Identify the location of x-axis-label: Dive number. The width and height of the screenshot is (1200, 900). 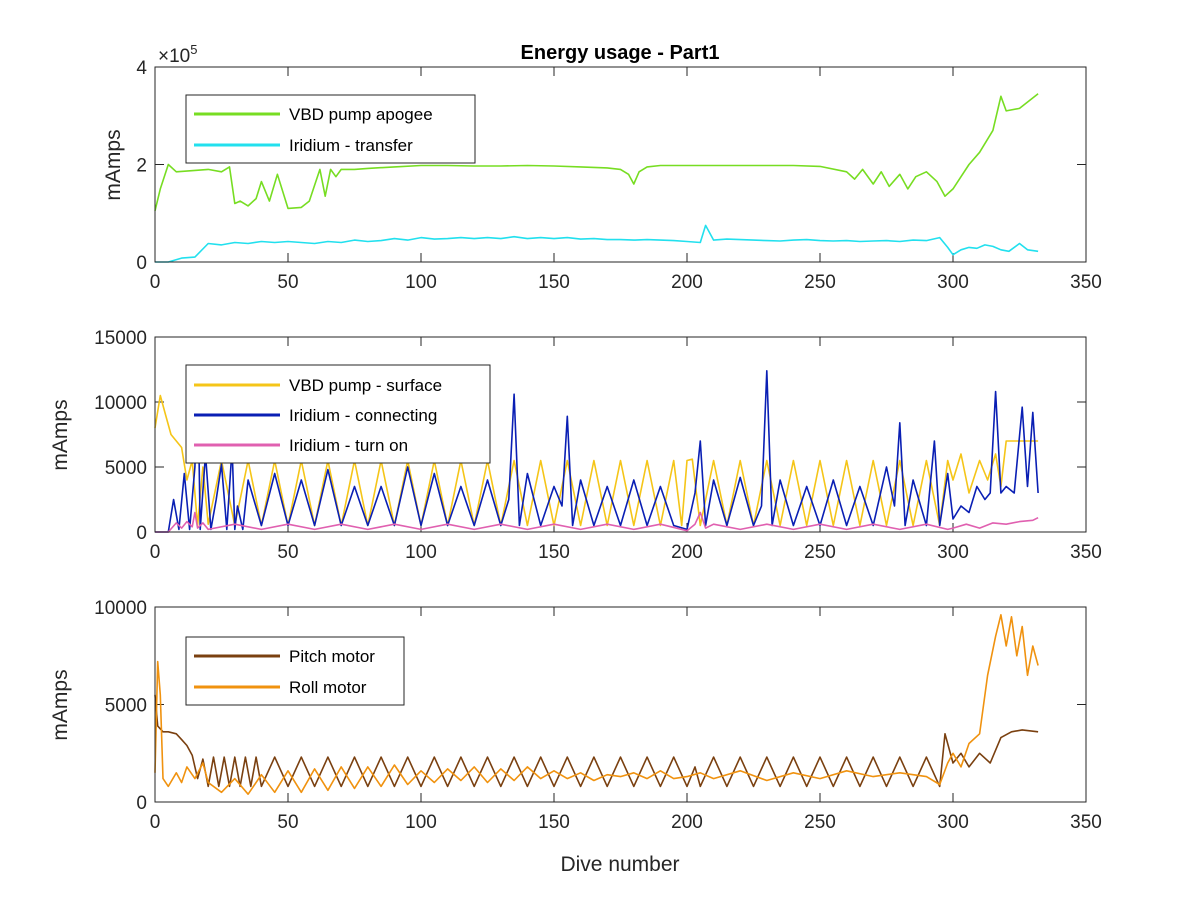
(619, 864).